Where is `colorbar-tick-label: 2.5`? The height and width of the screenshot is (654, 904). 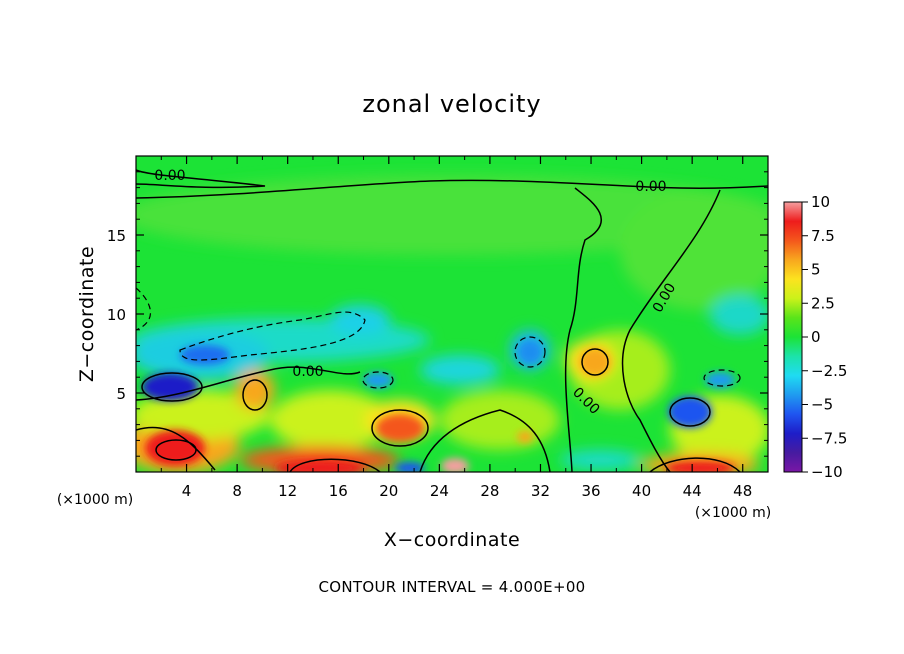
colorbar-tick-label: 2.5 is located at coordinates (823, 303).